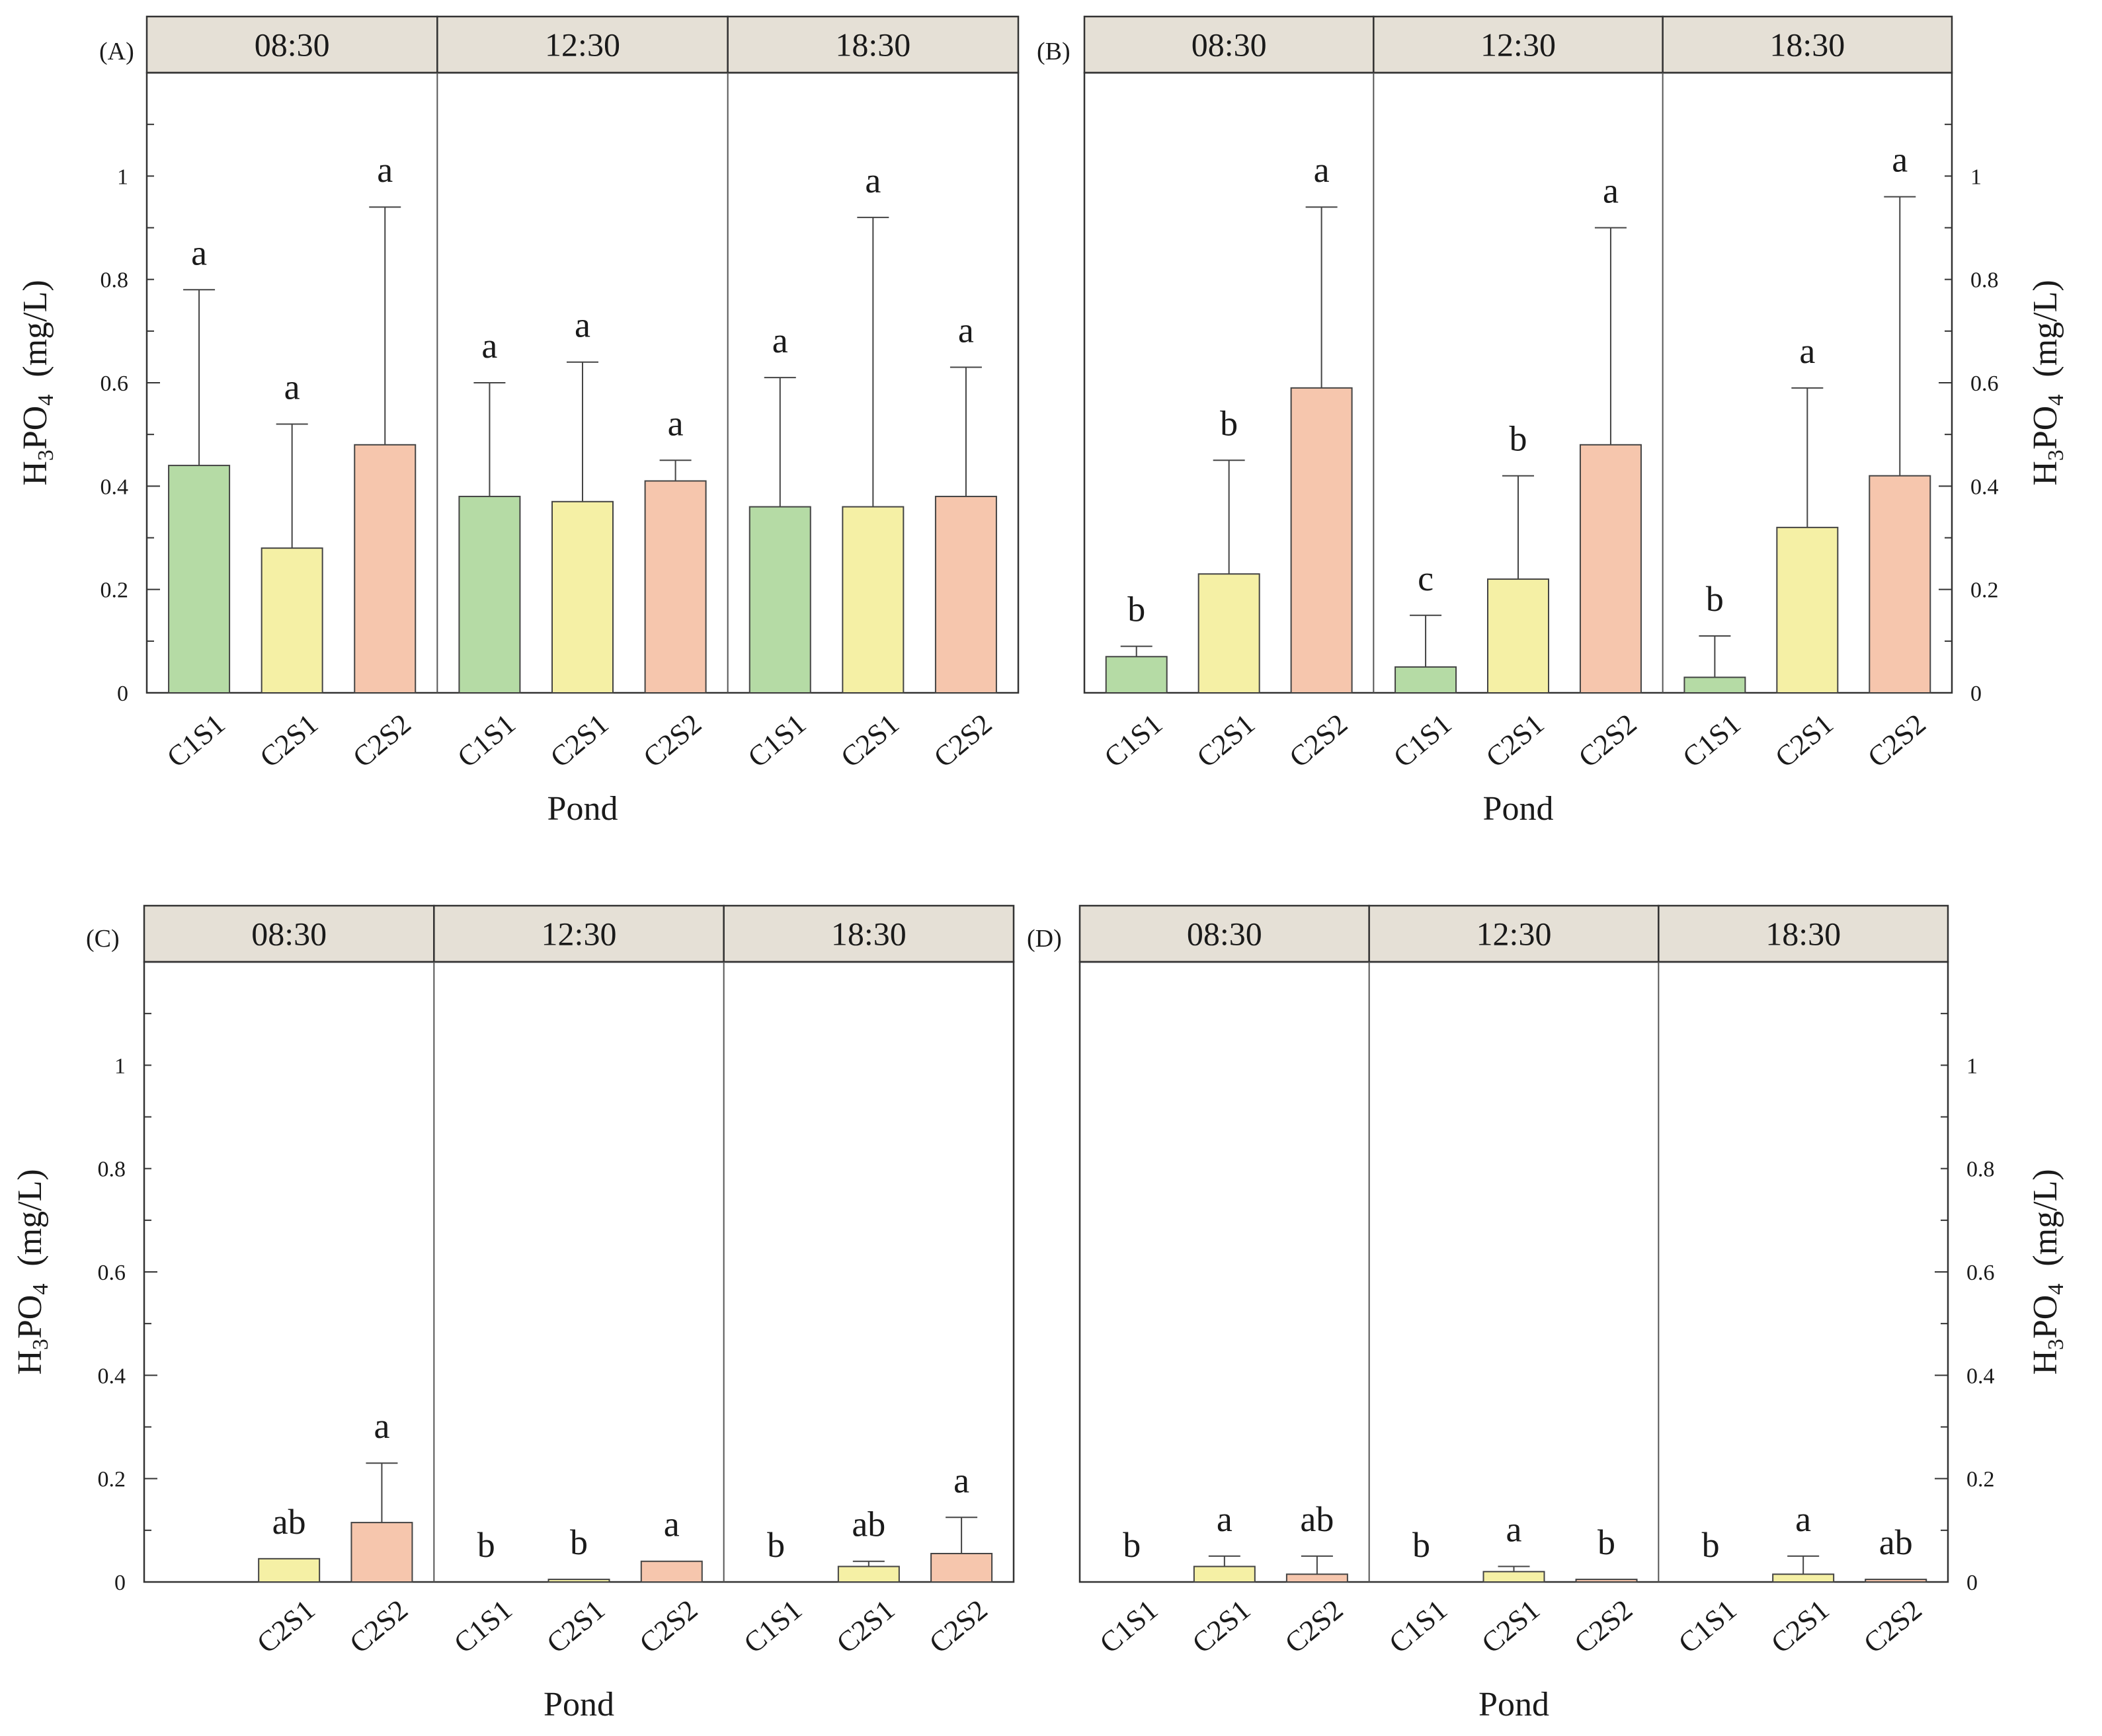 This screenshot has width=2102, height=1736. I want to click on y-tick-label: 0.6, so click(1980, 1273).